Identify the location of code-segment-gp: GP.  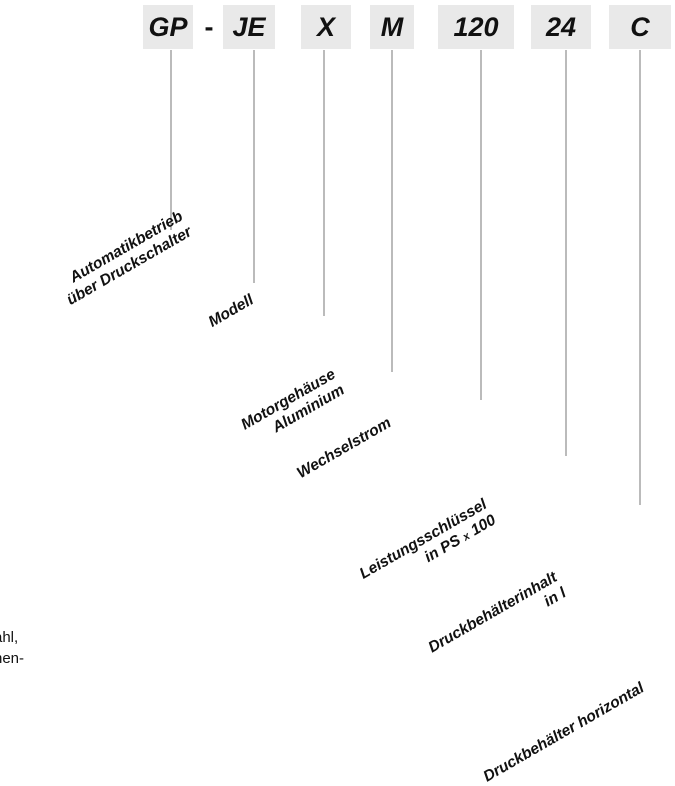
(168, 27).